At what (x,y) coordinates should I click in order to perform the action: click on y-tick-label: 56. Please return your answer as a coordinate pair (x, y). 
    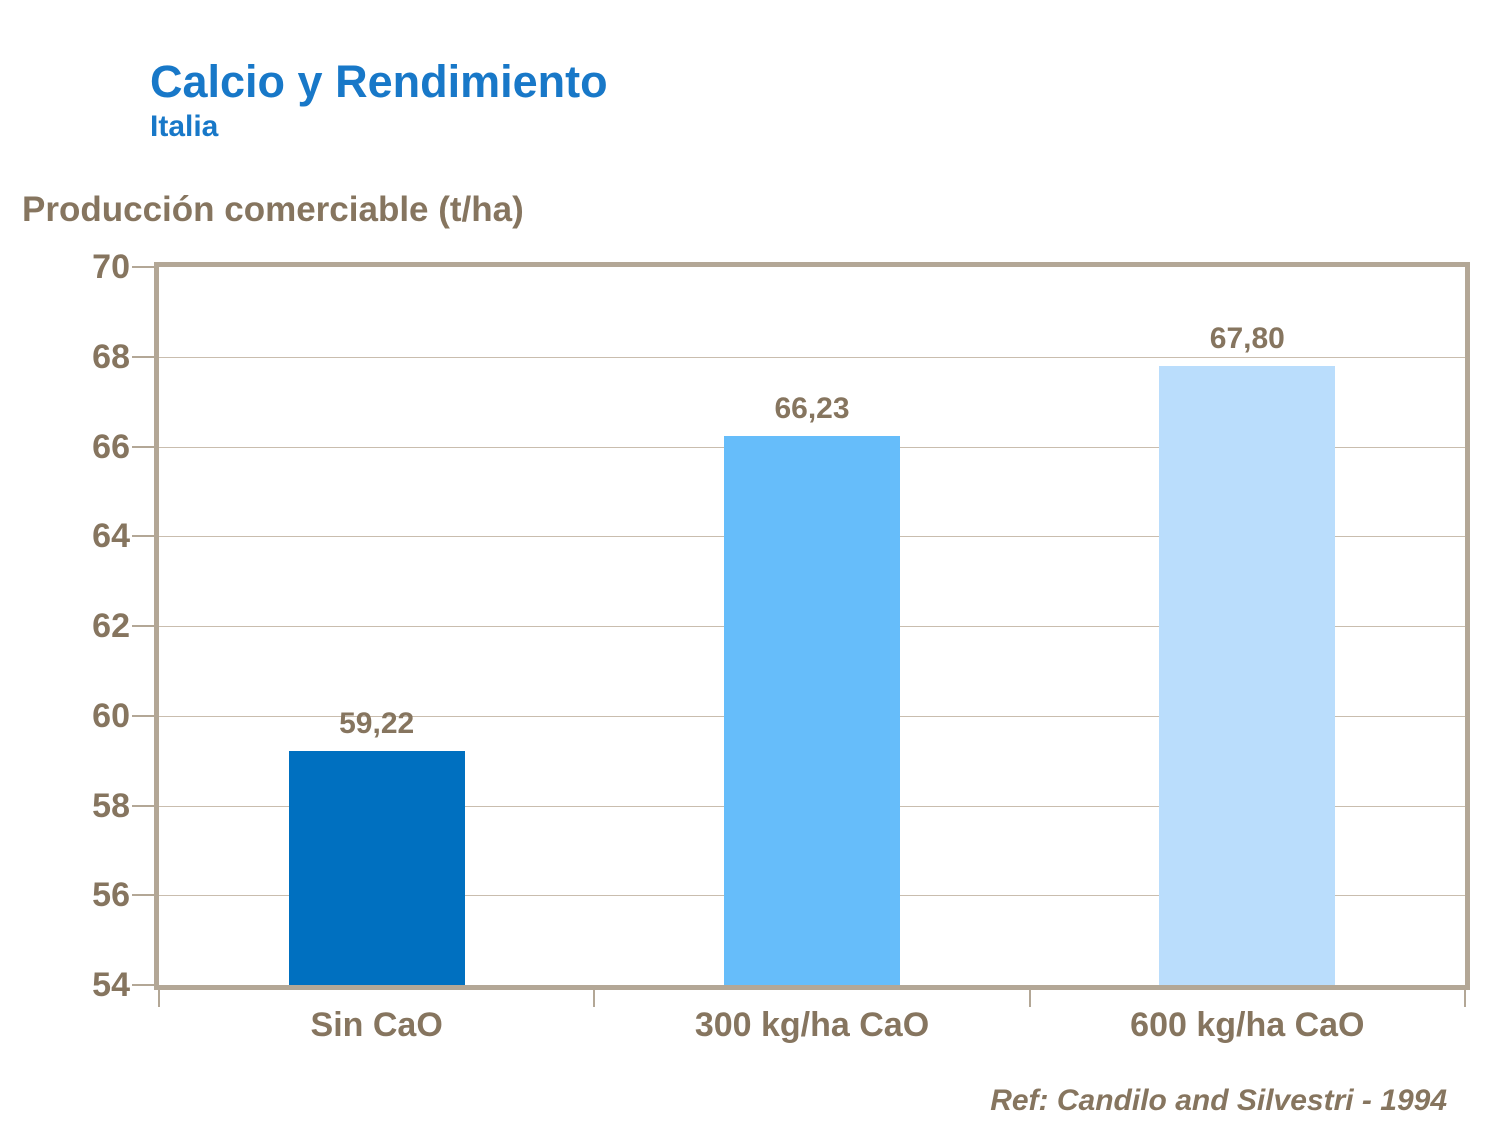
    Looking at the image, I should click on (111, 895).